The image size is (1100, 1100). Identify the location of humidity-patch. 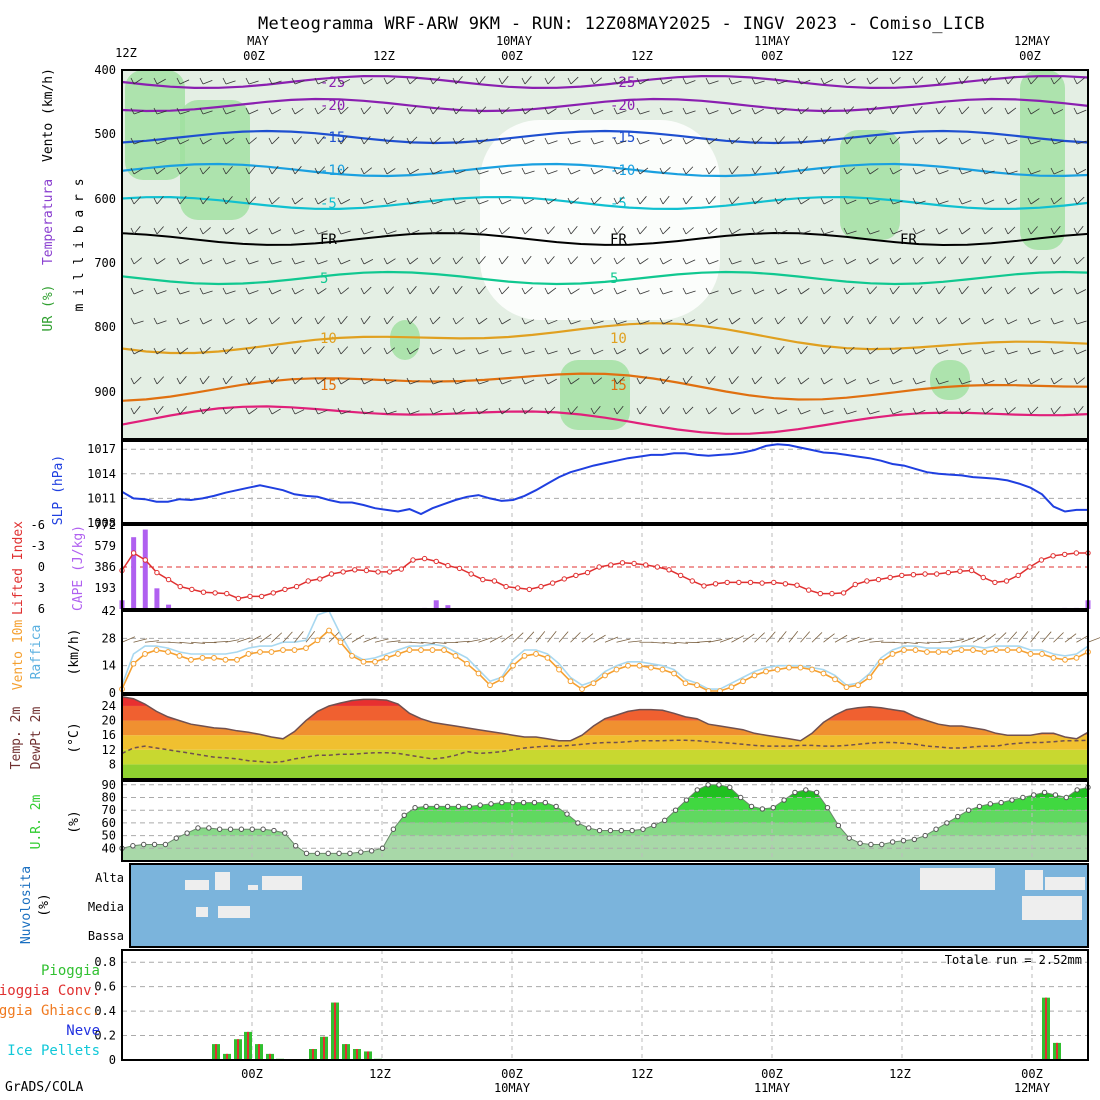
(155, 125).